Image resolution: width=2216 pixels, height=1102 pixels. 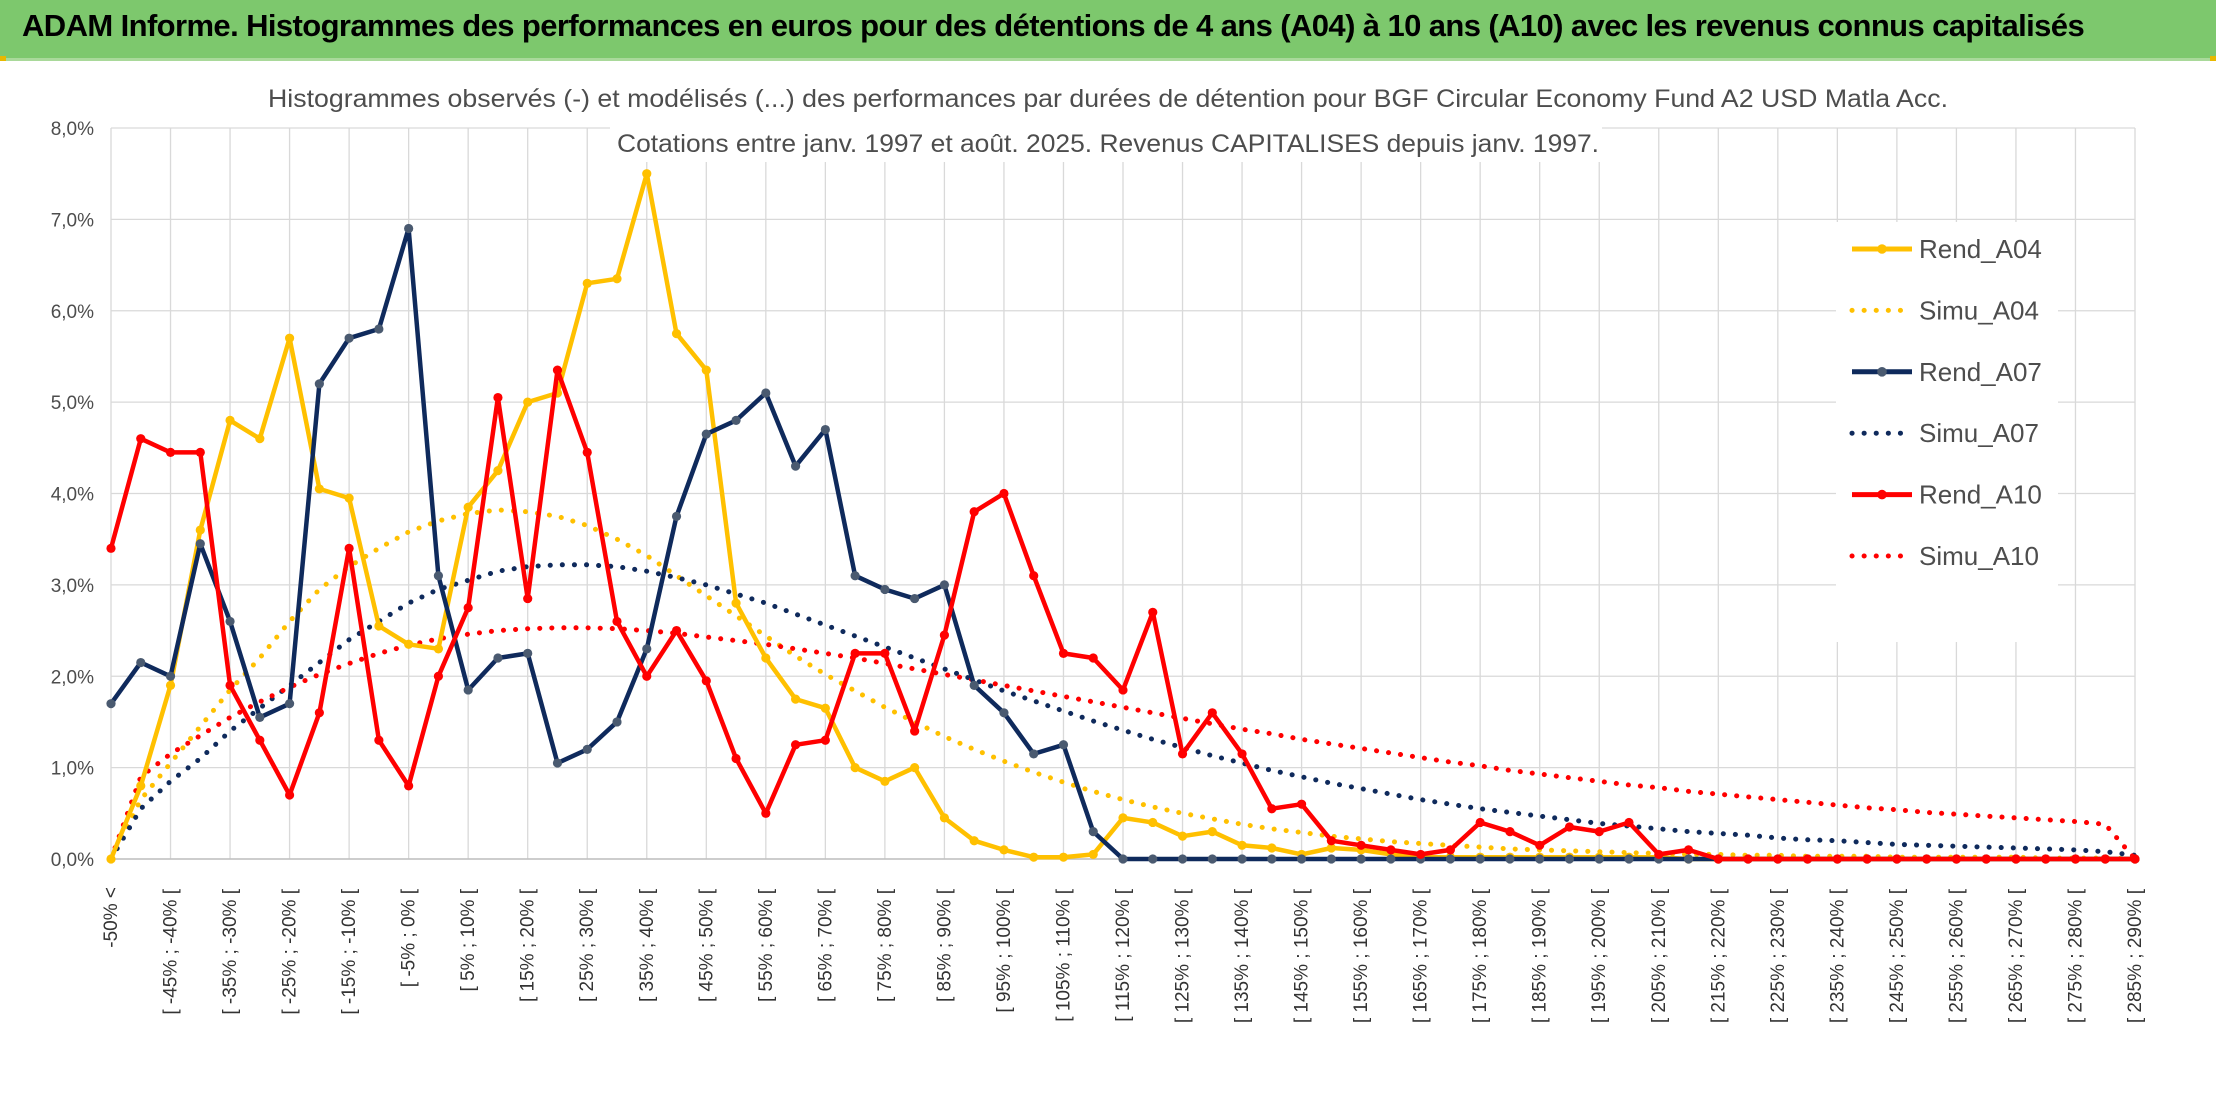 I want to click on x-tick-label: [ 75% ; 80% [, so click(x=885, y=945).